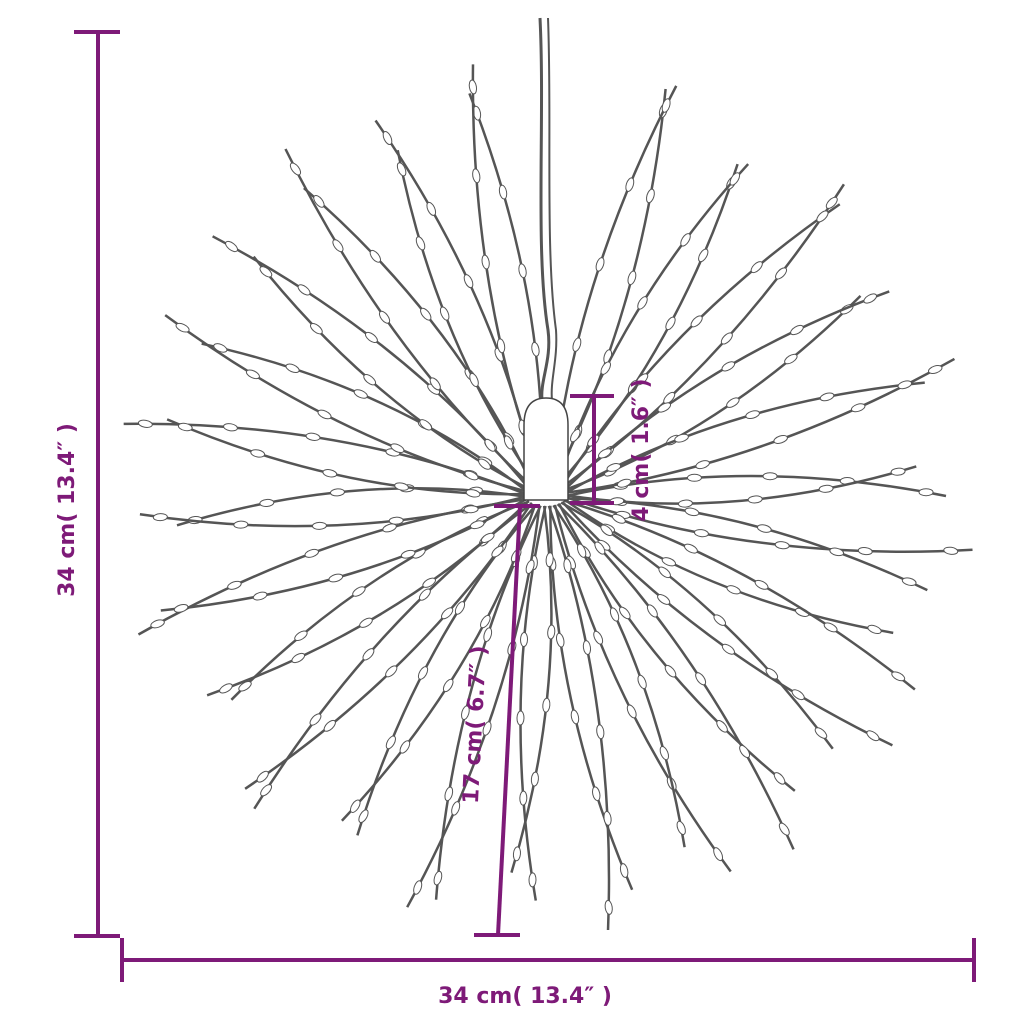  I want to click on cap-height-dimension: 4 cm( 1.6″ ), so click(612, 450).